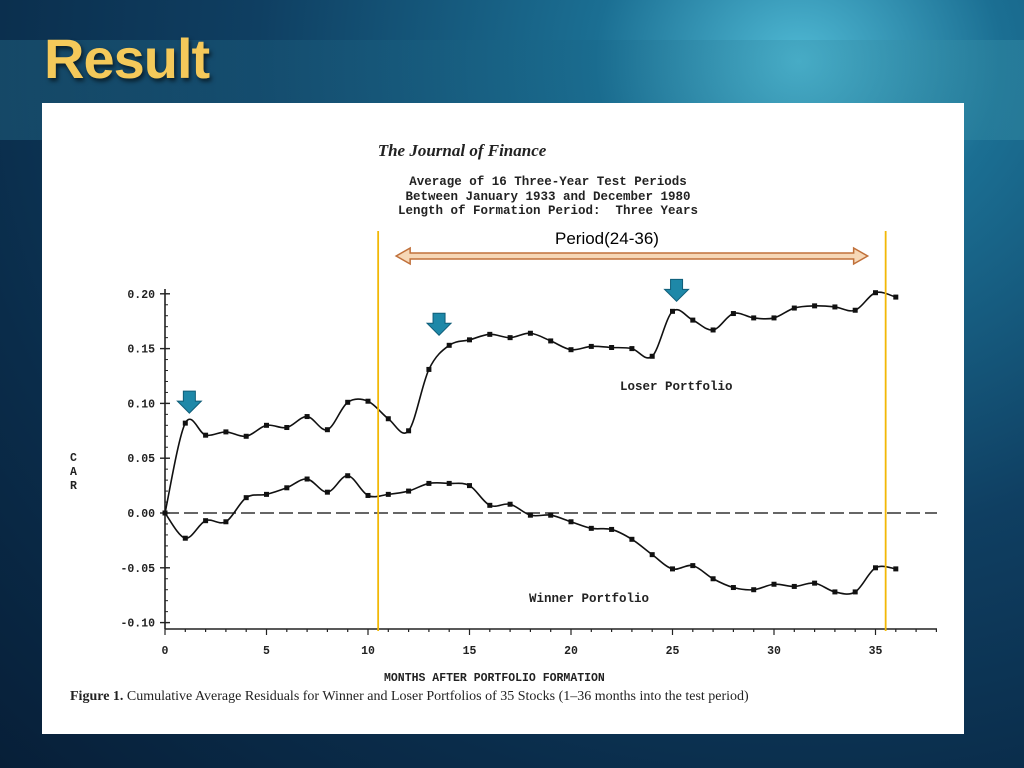 Image resolution: width=1024 pixels, height=768 pixels. Describe the element at coordinates (141, 350) in the screenshot. I see `y-tick-label: 0.15` at that location.